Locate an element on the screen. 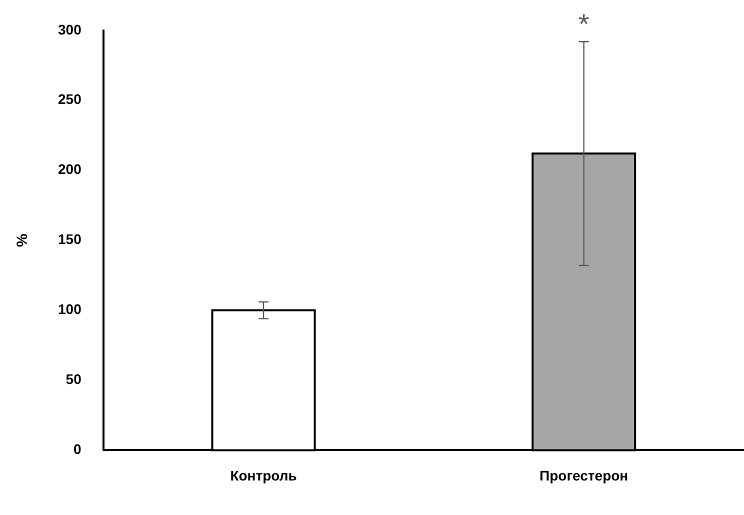 The image size is (744, 515). x-tick-label: Контроль is located at coordinates (264, 475).